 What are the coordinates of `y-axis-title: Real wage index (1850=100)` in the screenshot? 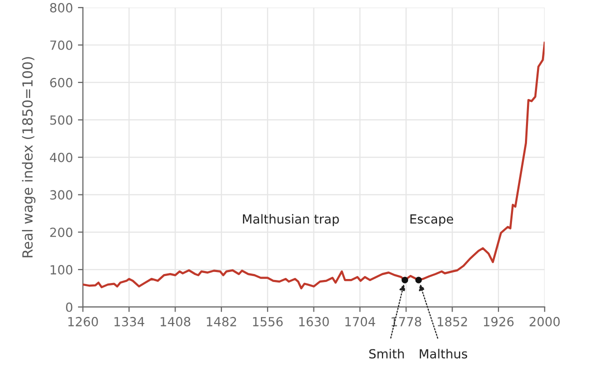 It's located at (29, 157).